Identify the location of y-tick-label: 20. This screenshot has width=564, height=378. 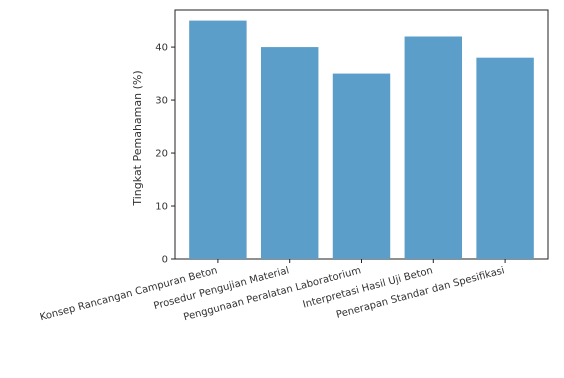
(161, 154).